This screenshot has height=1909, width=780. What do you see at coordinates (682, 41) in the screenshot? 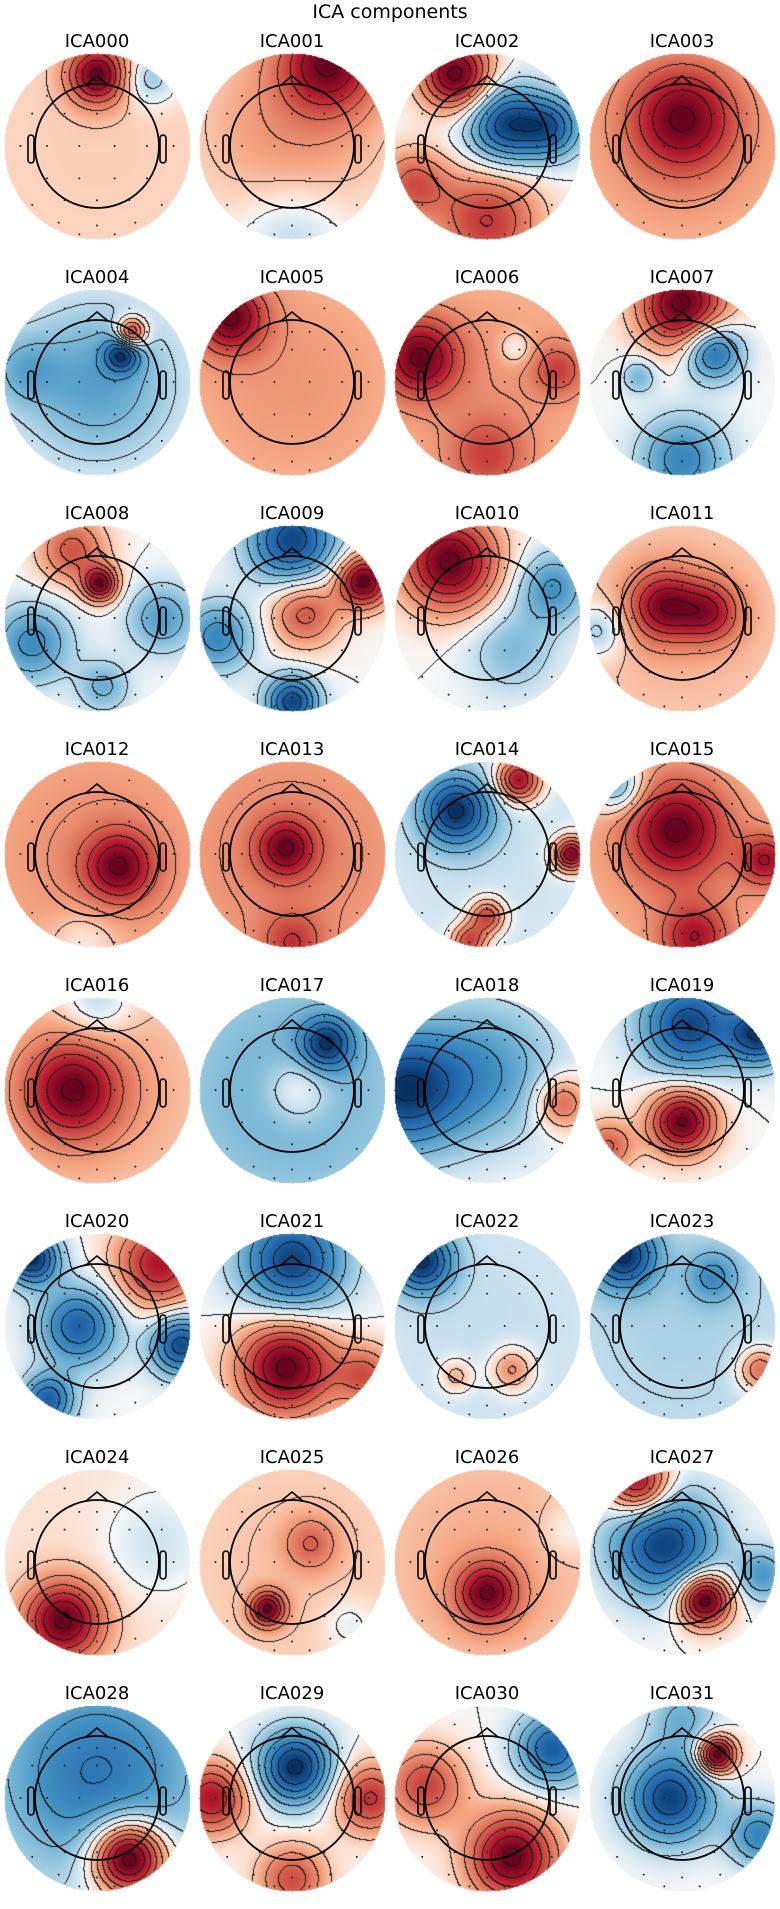
I see `component-title: ICA003` at bounding box center [682, 41].